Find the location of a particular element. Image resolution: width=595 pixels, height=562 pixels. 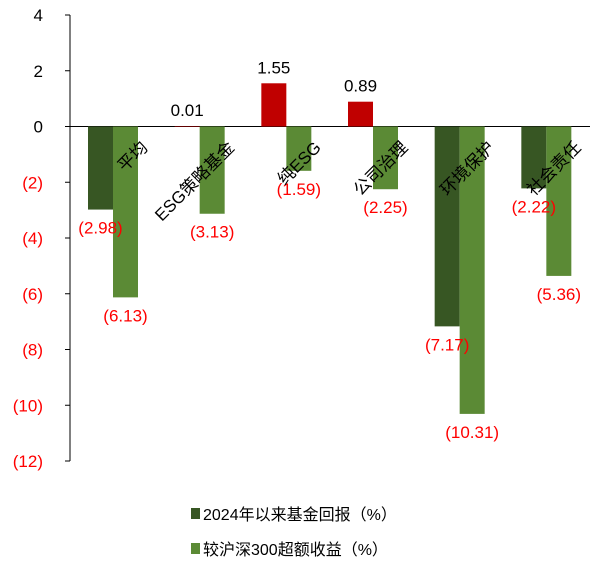

data-label-series-1-4: (7.17) is located at coordinates (447, 344).